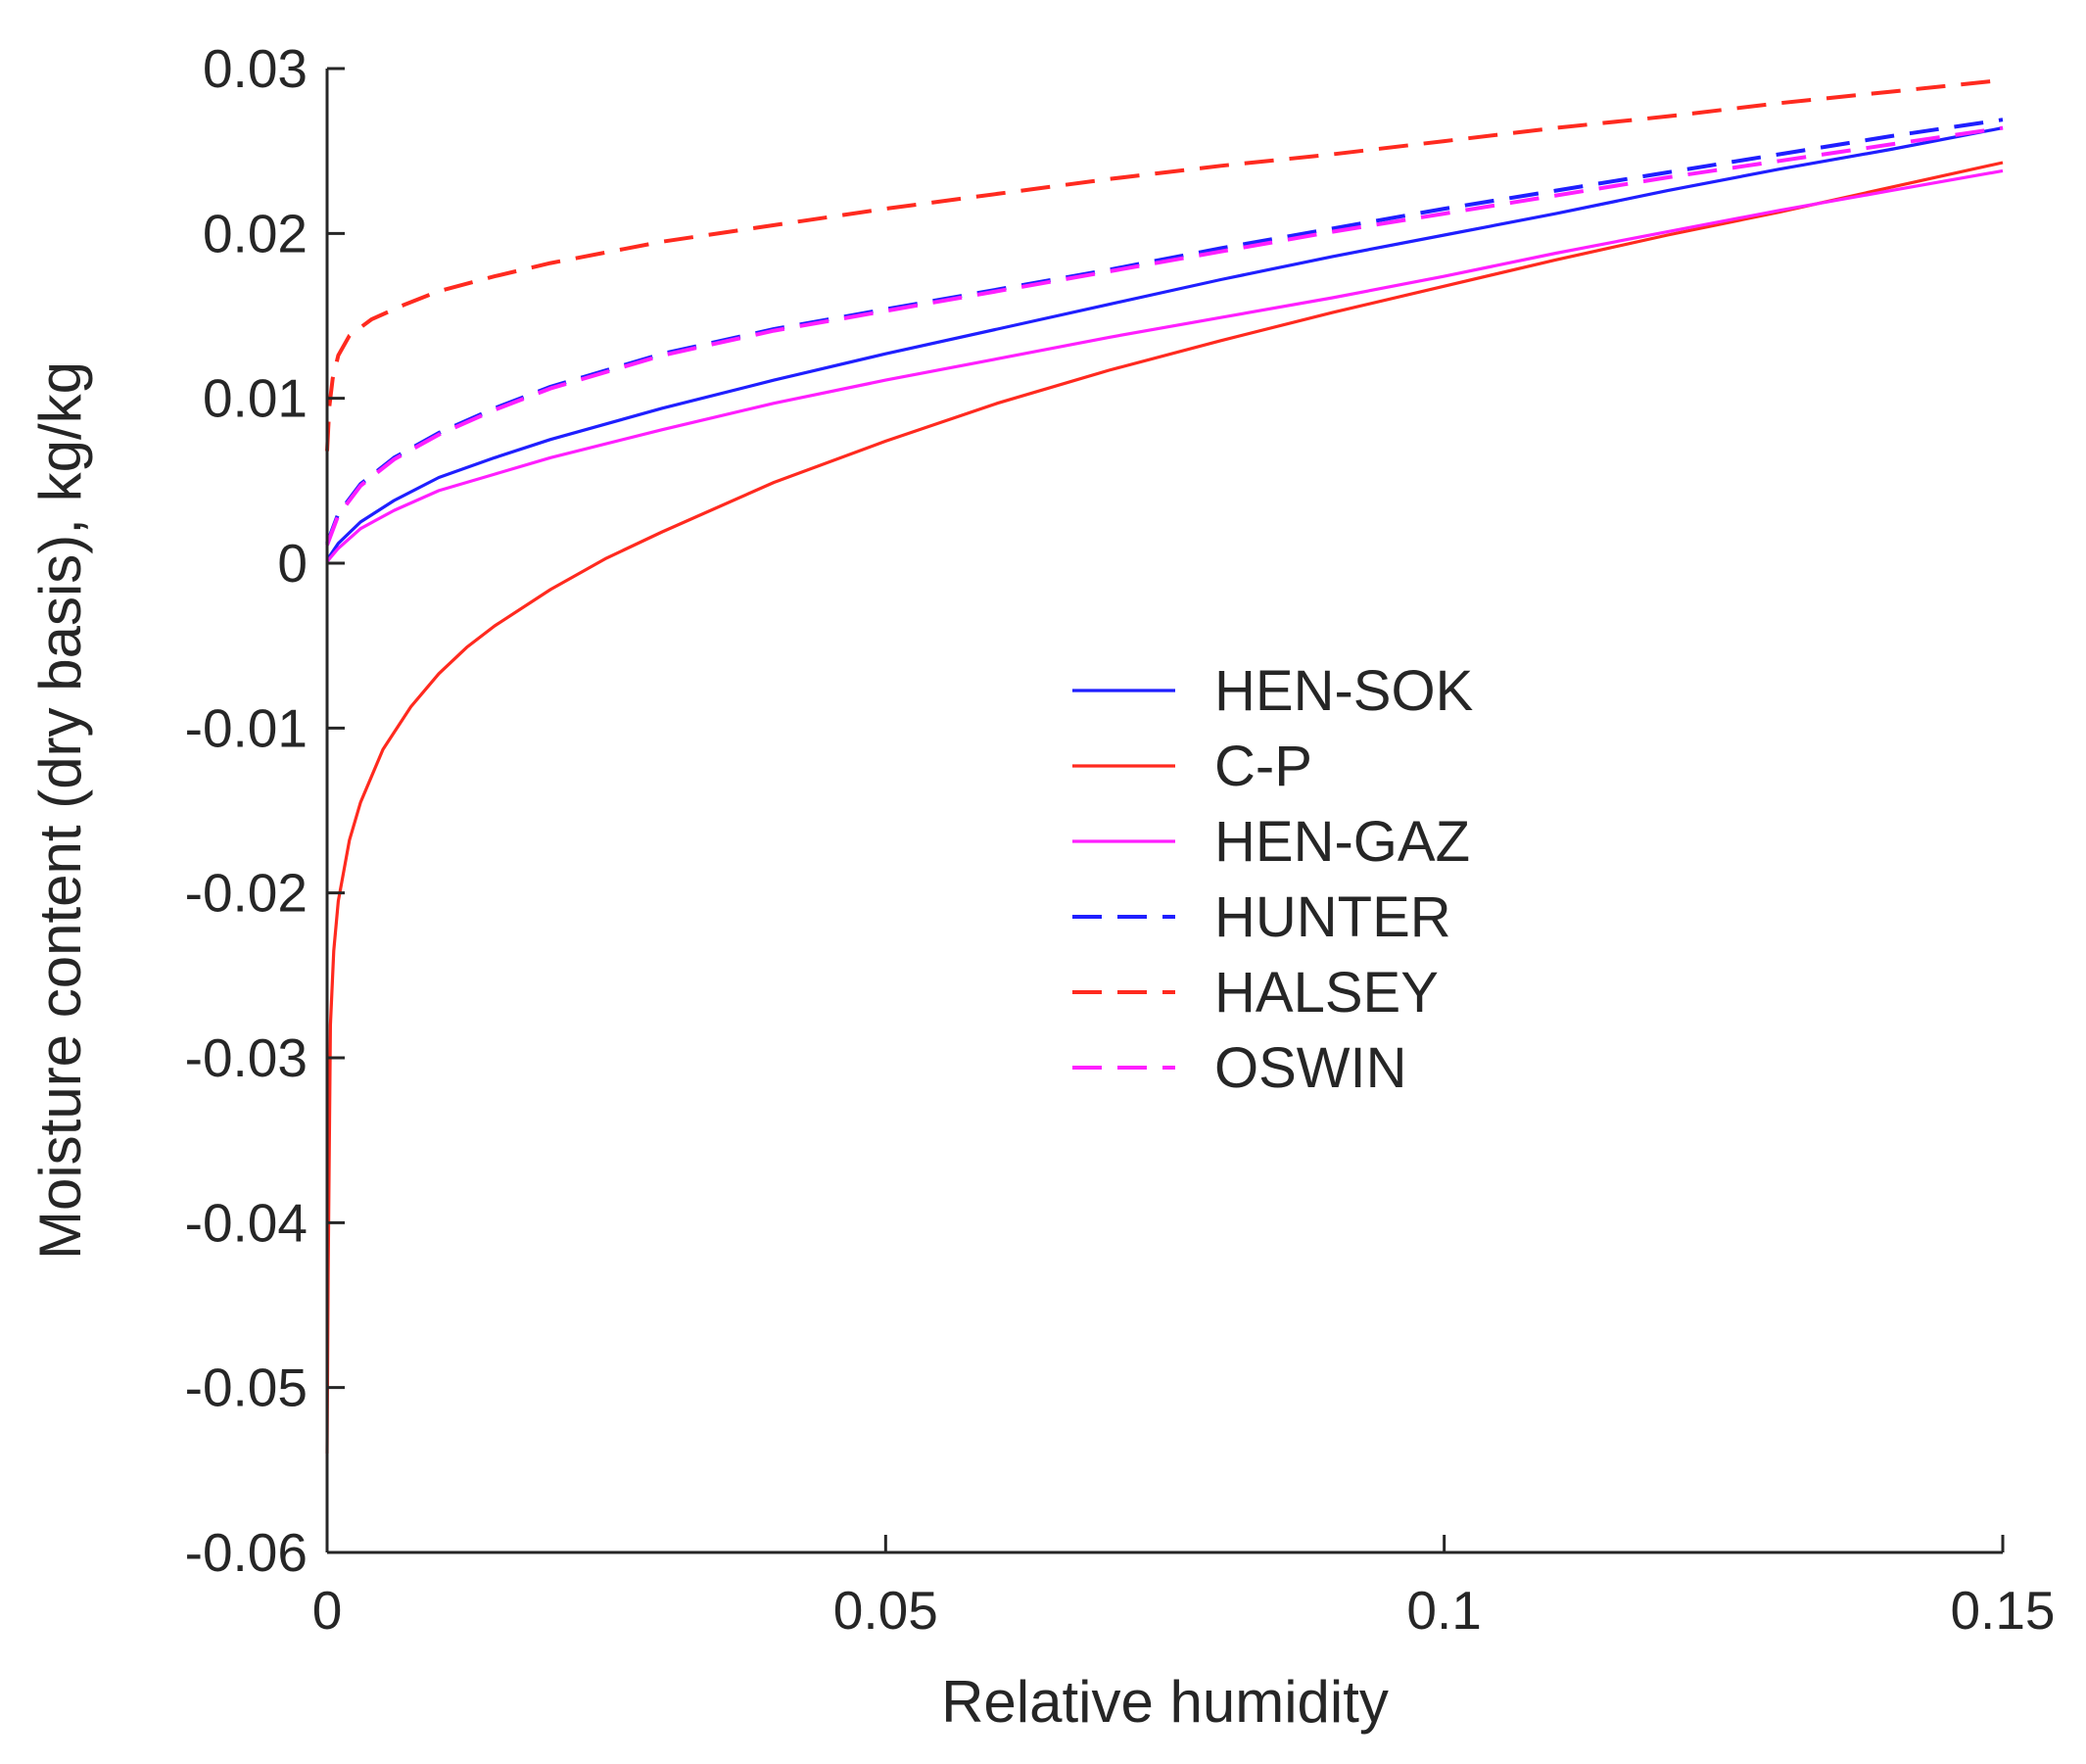 Image resolution: width=2086 pixels, height=1764 pixels. I want to click on legend-label-halsey: HALSEY, so click(1327, 993).